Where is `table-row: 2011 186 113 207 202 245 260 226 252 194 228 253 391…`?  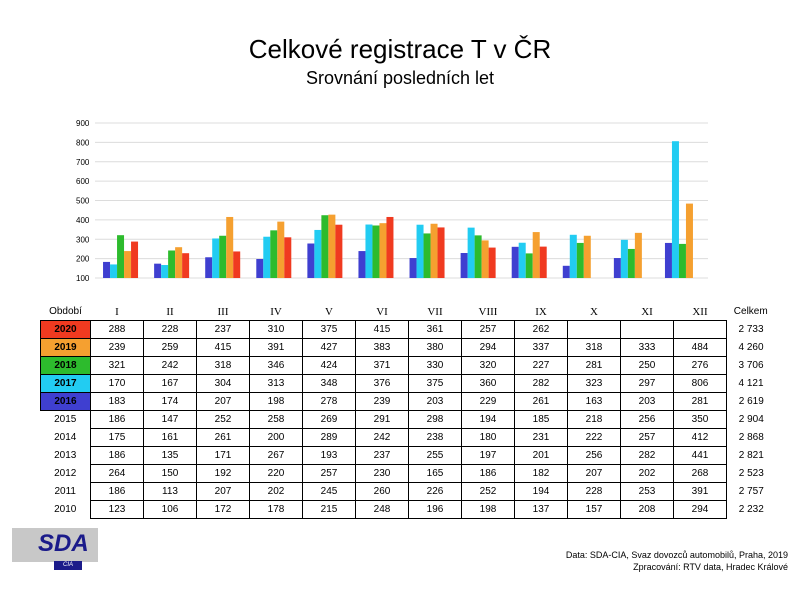
table-row: 2011 186 113 207 202 245 260 226 252 194 228 253 391… is located at coordinates (408, 491).